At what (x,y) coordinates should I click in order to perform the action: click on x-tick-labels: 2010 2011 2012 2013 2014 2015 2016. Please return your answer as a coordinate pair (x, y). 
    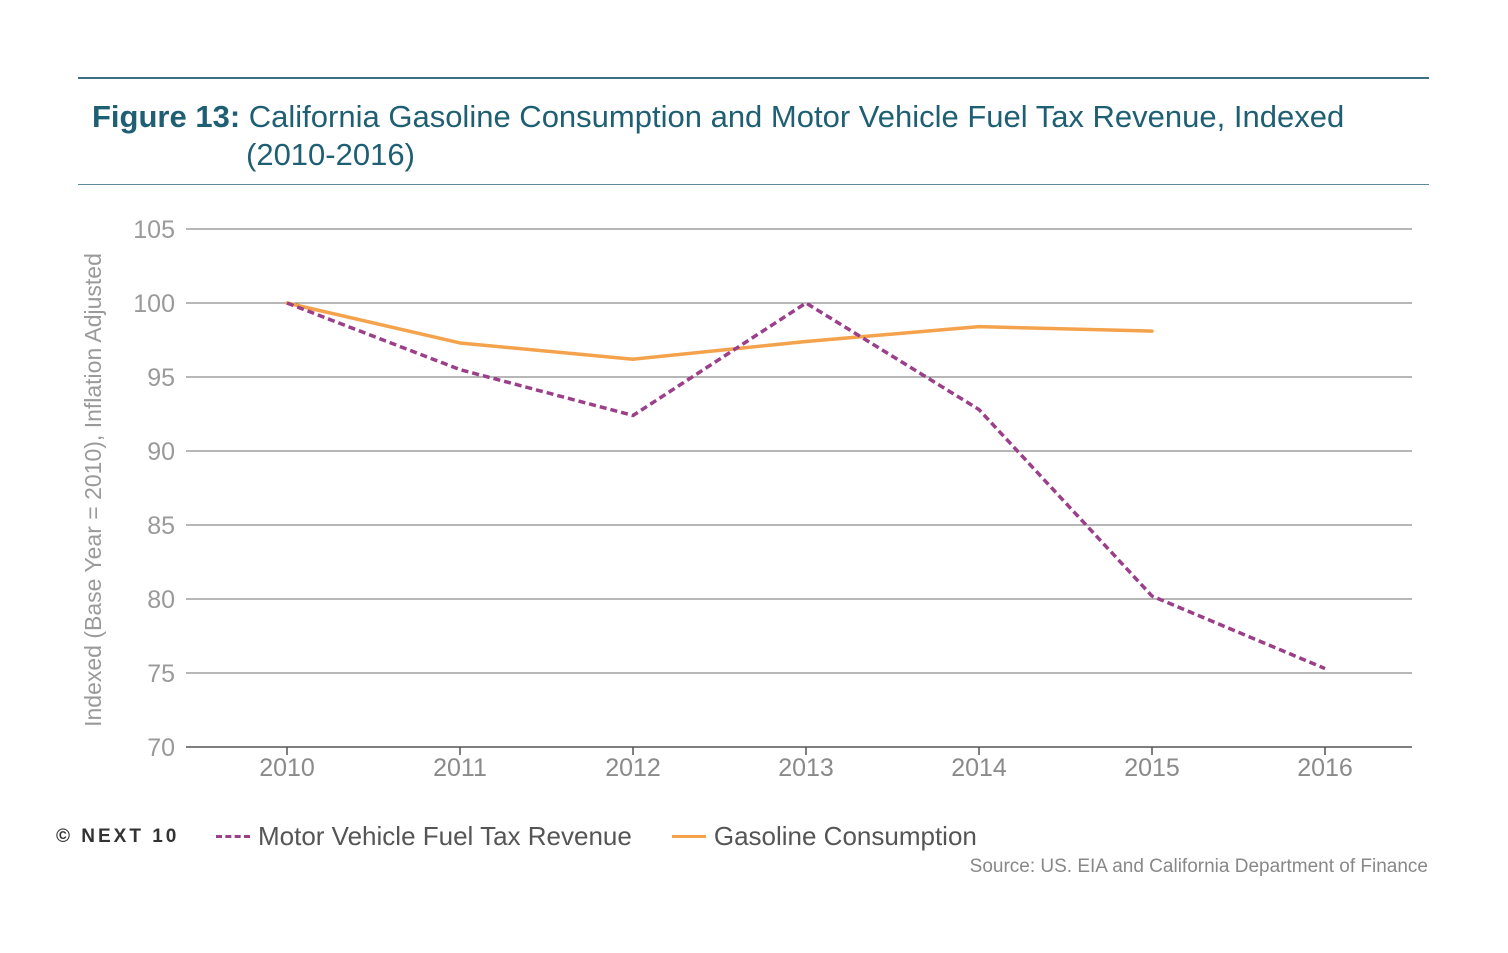
    Looking at the image, I should click on (806, 764).